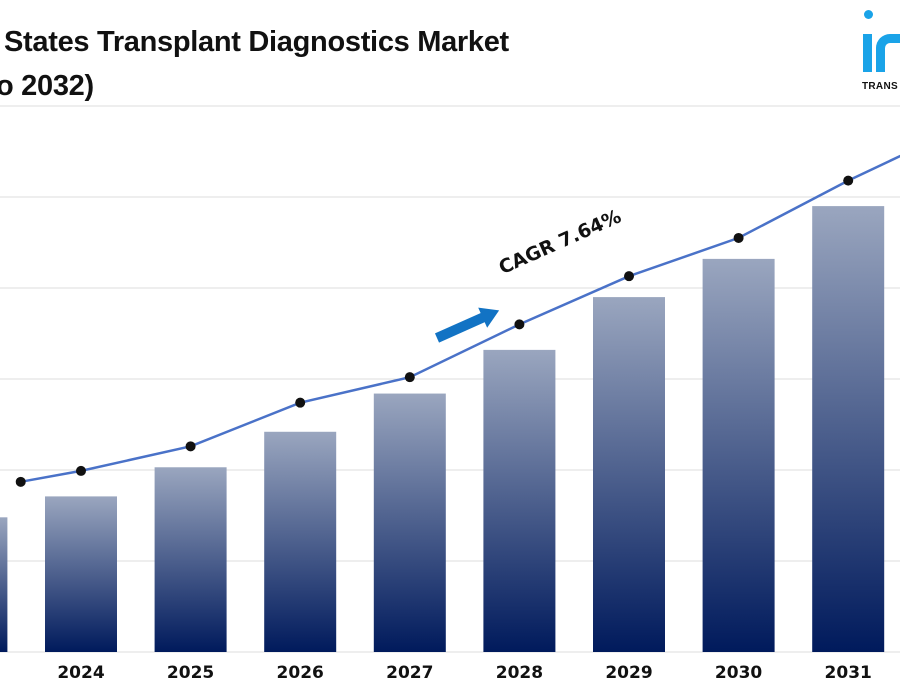 The height and width of the screenshot is (700, 900). What do you see at coordinates (738, 673) in the screenshot?
I see `x-tick-label: 2030` at bounding box center [738, 673].